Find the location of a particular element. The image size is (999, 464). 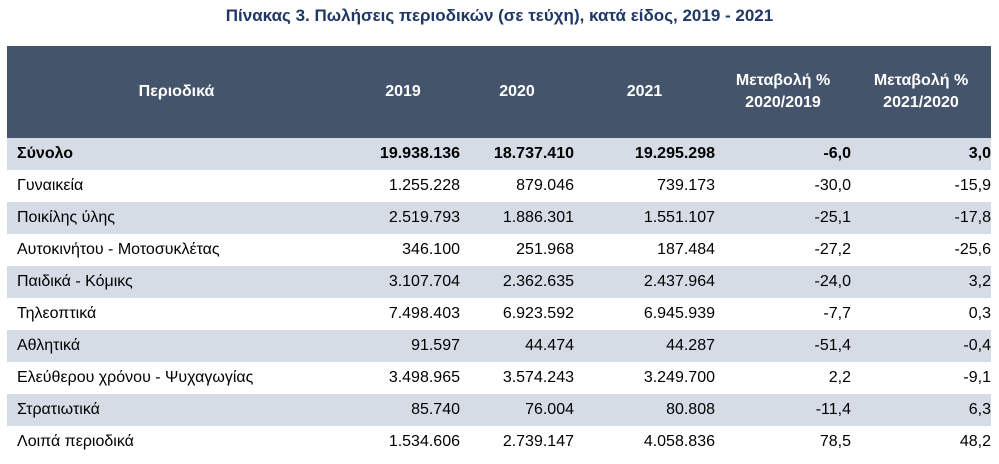

table-row: Αθλητικά 91.597 44.474 44.287 -51,4 -0,4 is located at coordinates (499, 346).